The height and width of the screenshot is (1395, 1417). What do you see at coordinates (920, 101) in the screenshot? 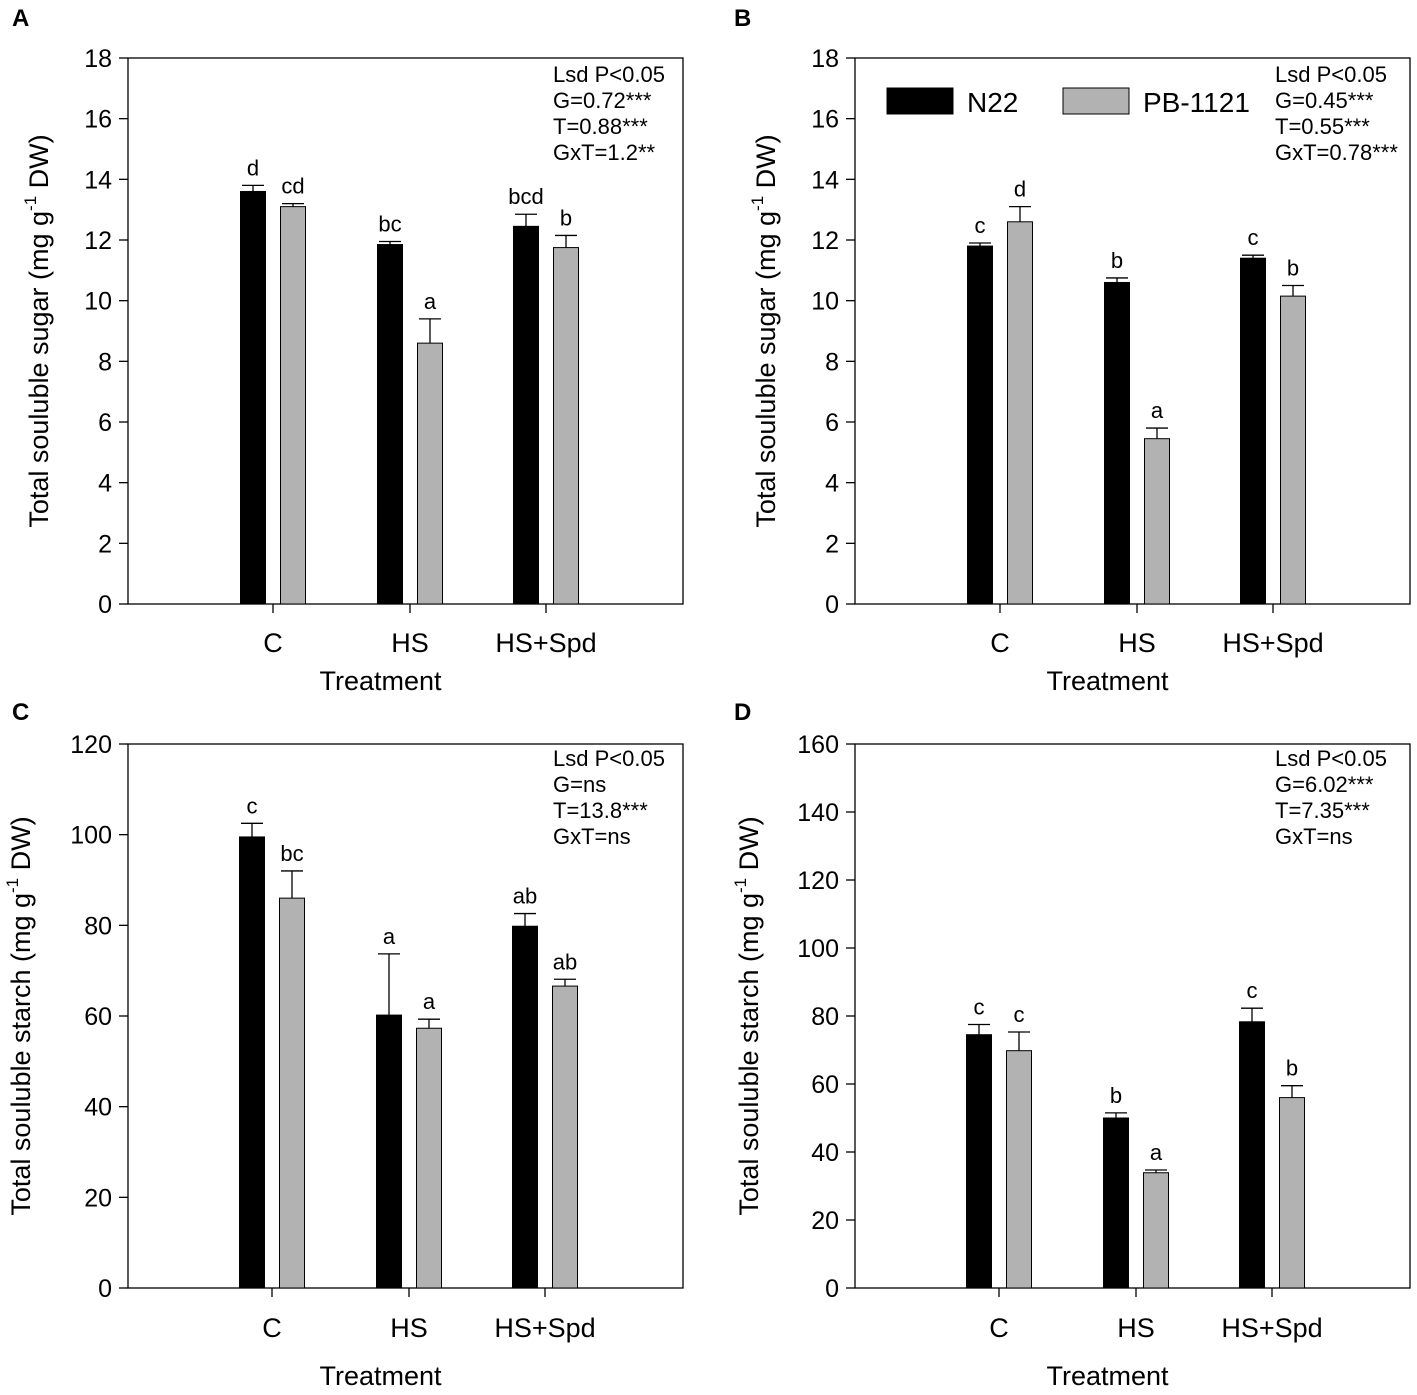
I see `legend-swatch-n22` at bounding box center [920, 101].